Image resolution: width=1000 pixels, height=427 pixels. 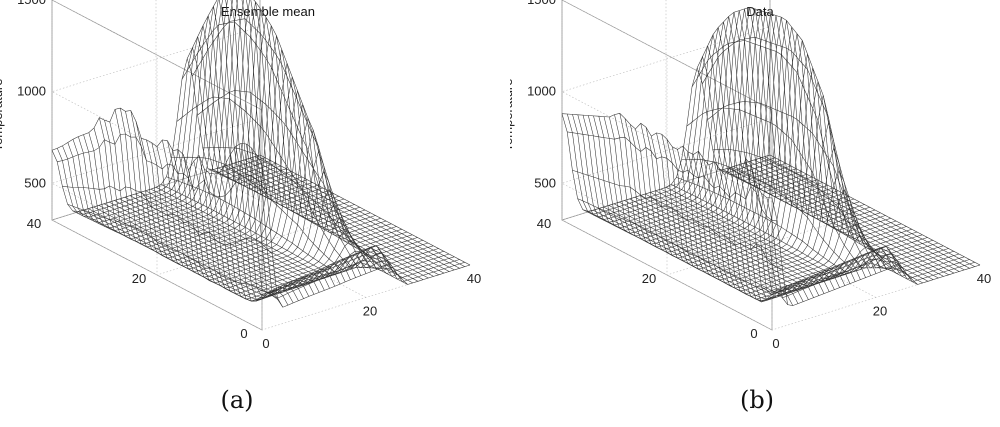 I want to click on panel-caption: (a), so click(x=237, y=400).